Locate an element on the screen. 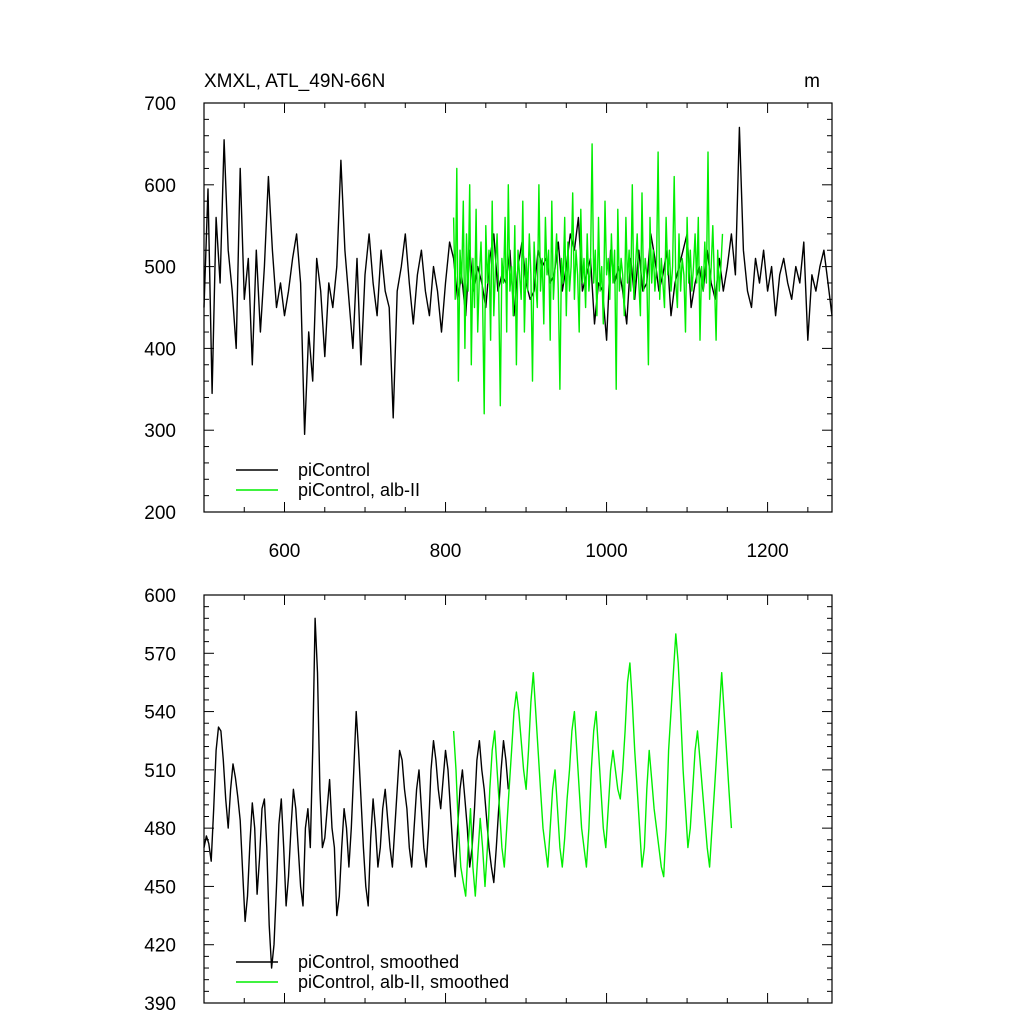  x-tick-label: 800 is located at coordinates (446, 551).